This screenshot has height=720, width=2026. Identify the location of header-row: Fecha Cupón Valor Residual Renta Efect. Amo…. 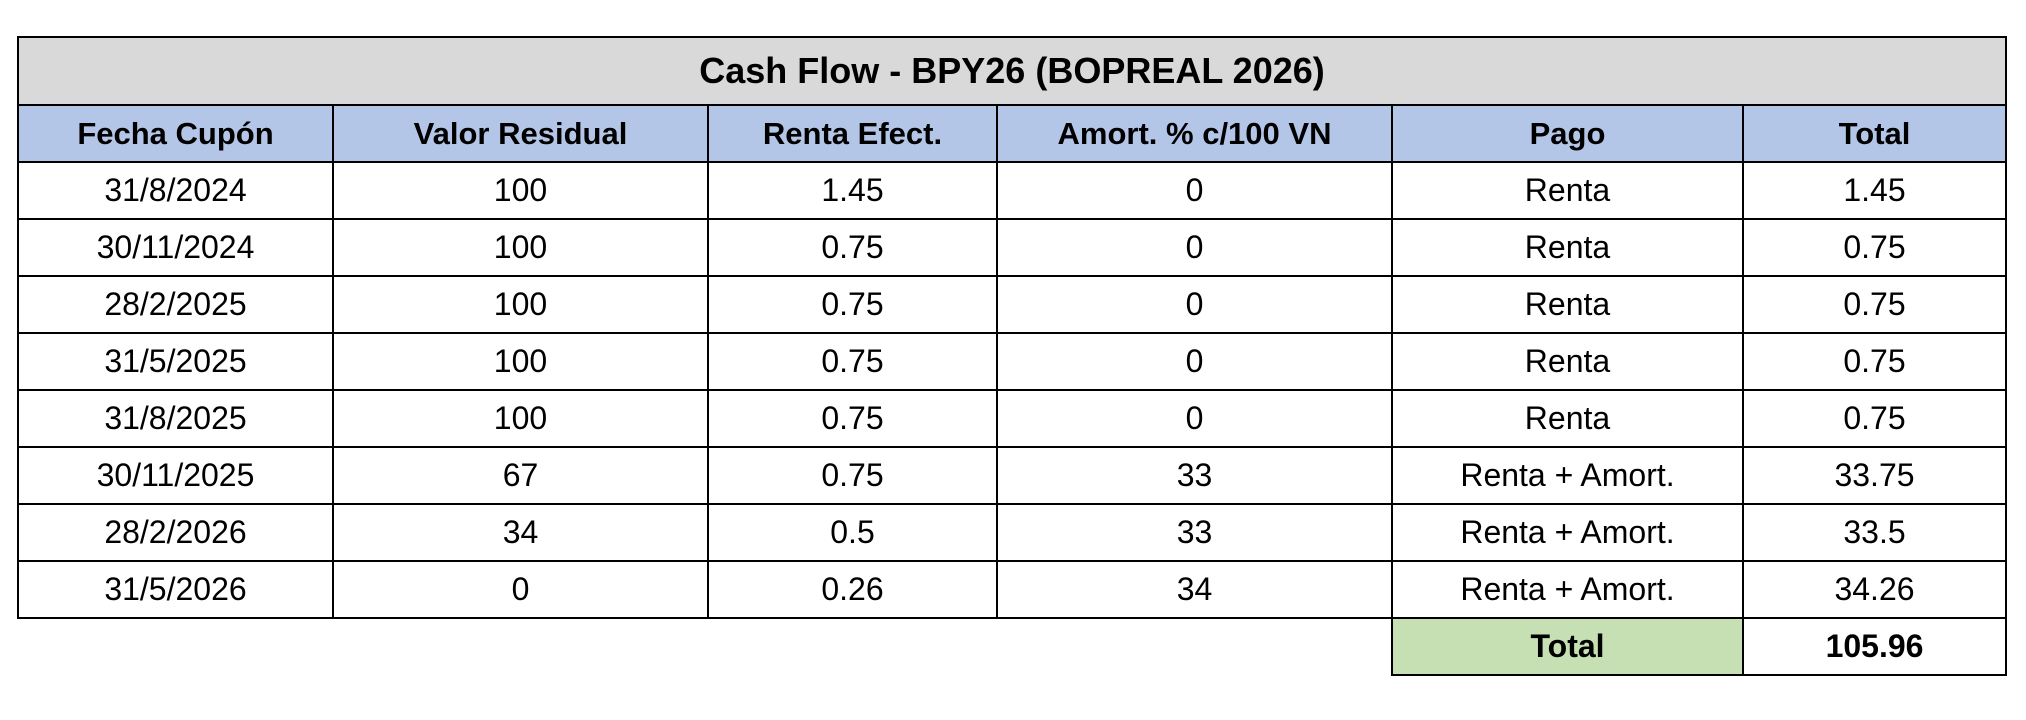
(1012, 133).